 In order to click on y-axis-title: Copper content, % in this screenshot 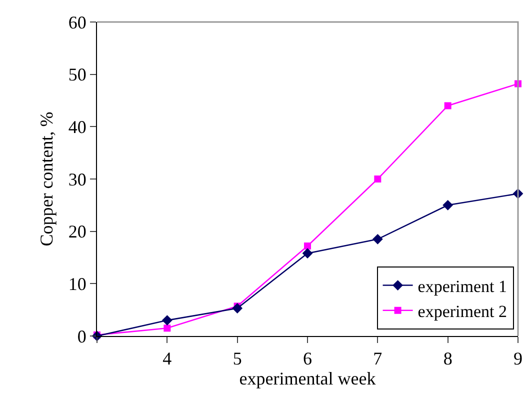, I will do `click(46, 179)`.